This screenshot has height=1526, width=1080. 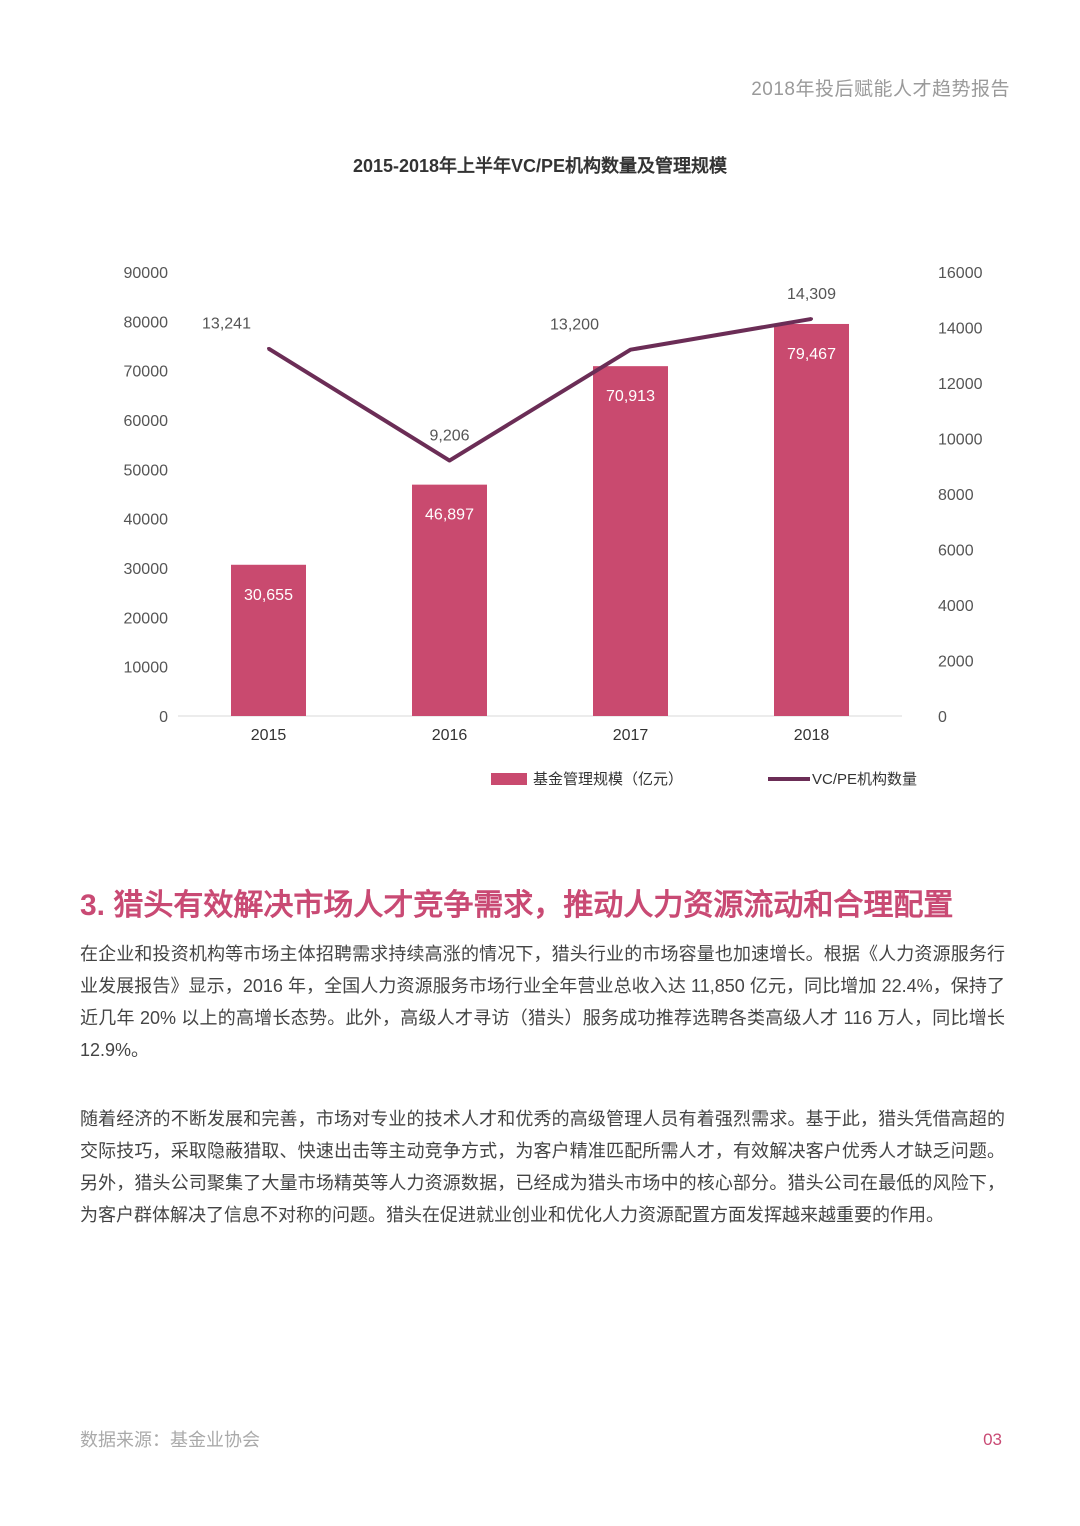 I want to click on y-left-tick-label: 20000, so click(x=146, y=618).